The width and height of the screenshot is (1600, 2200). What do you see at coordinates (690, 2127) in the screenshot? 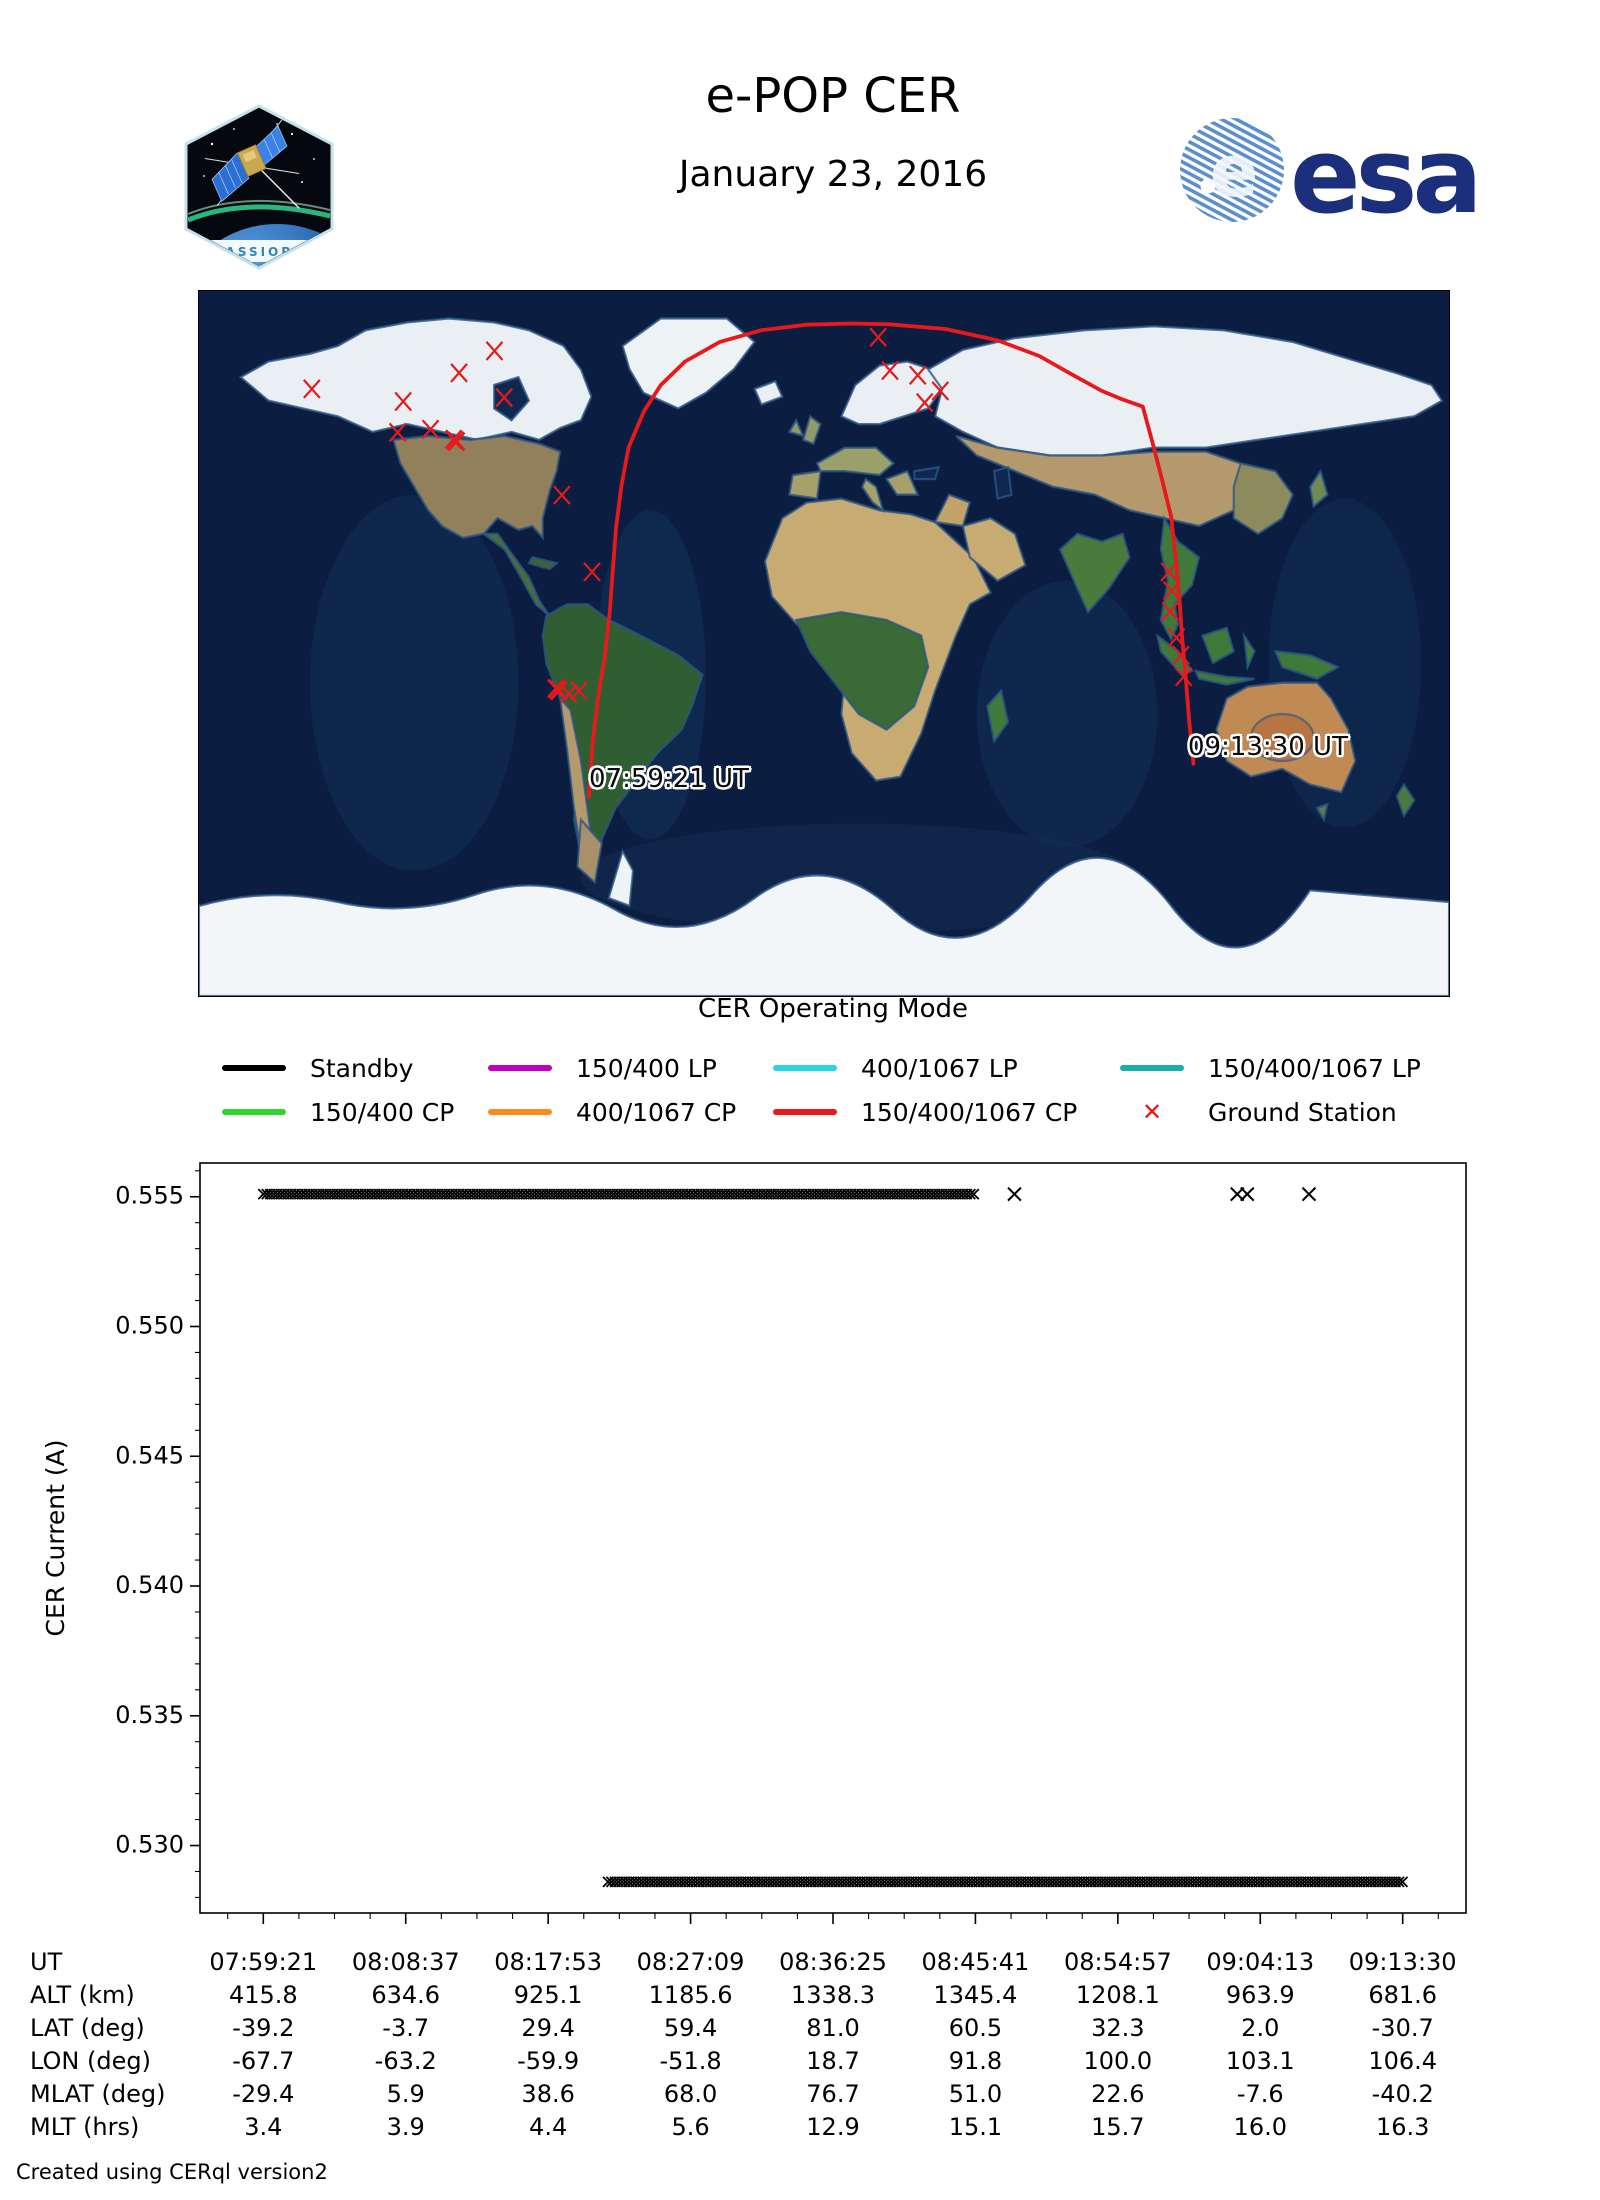
I see `table-cell: 5.6` at bounding box center [690, 2127].